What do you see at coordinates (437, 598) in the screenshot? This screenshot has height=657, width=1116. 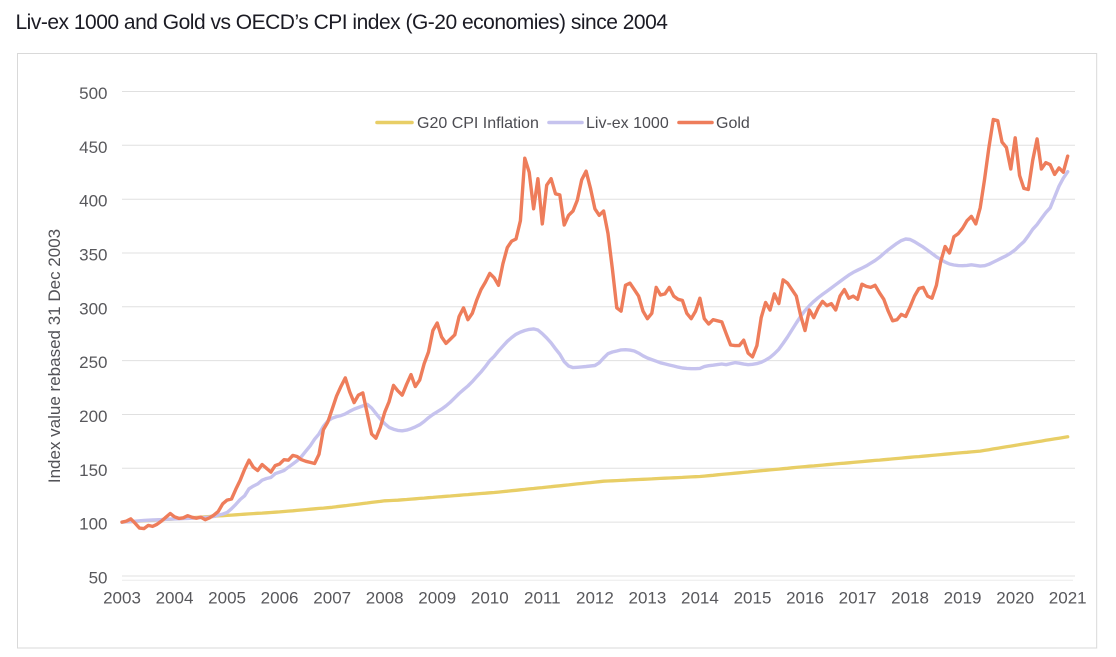 I see `svg-text: 2009` at bounding box center [437, 598].